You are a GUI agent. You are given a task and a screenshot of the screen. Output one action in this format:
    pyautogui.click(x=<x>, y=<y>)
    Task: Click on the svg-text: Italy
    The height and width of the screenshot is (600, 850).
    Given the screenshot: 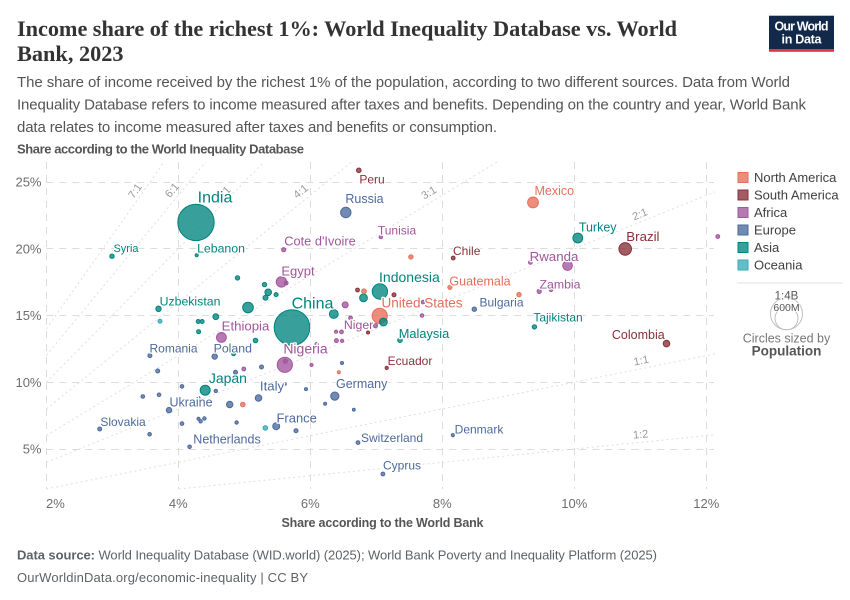 What is the action you would take?
    pyautogui.click(x=272, y=386)
    